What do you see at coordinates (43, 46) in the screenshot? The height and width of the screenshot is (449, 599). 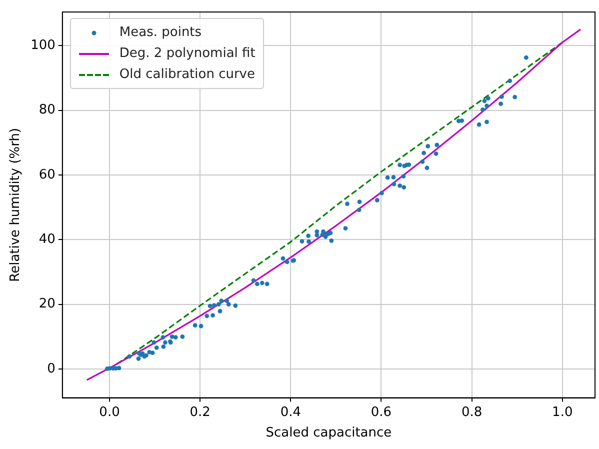 I see `y-tick-label: 100` at bounding box center [43, 46].